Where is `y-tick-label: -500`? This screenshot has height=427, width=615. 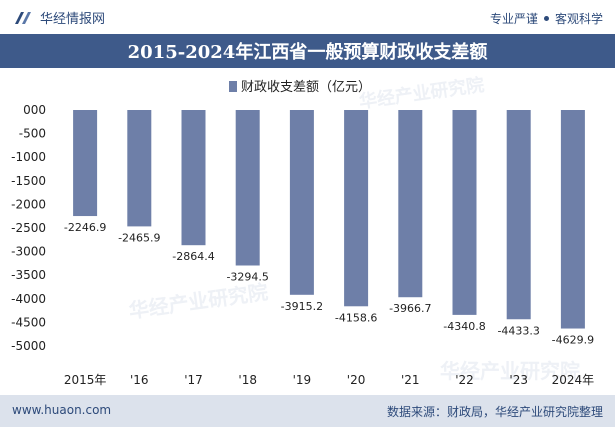 y-tick-label: -500 is located at coordinates (32, 134).